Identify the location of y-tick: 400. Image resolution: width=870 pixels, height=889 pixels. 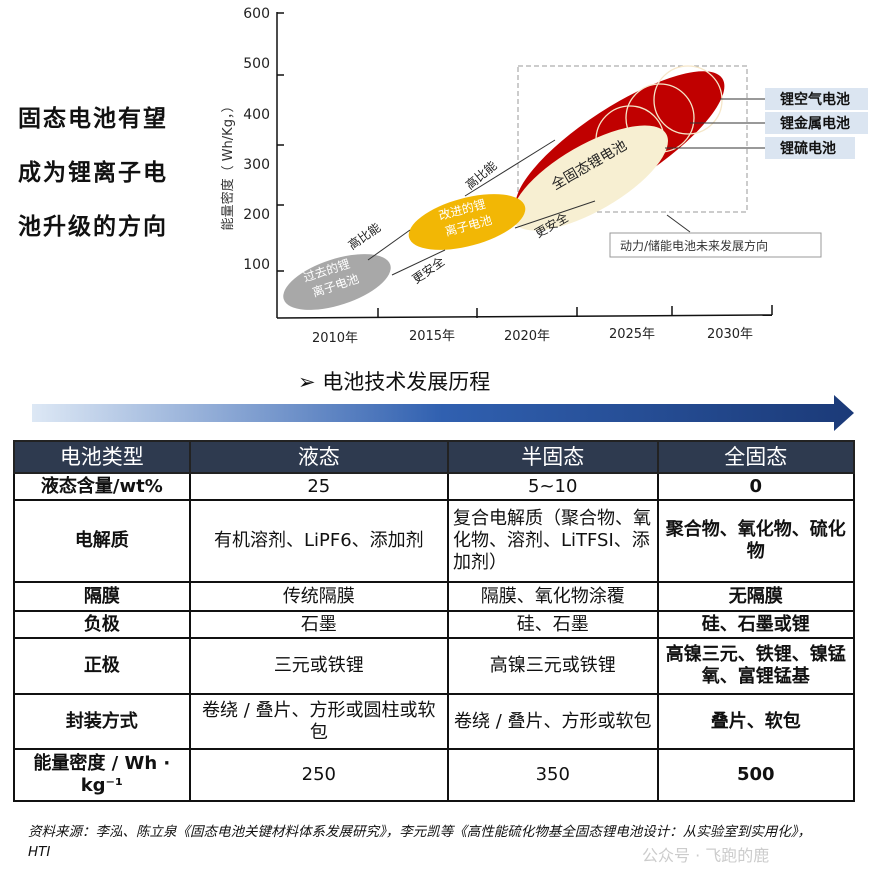
(256, 115).